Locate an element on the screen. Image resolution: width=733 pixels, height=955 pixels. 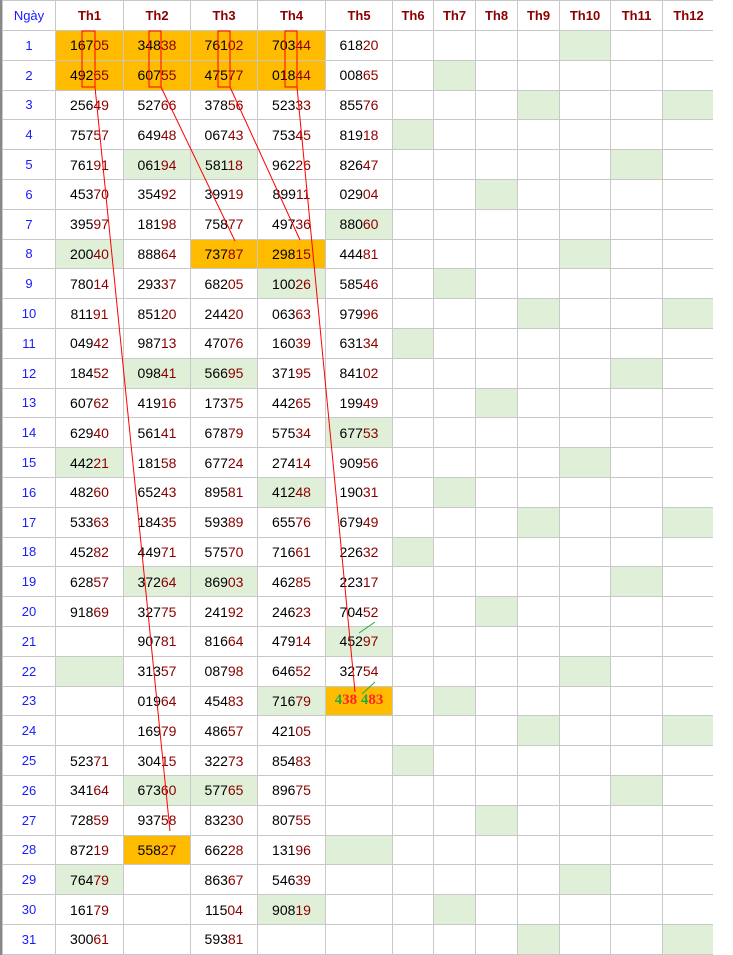
cell-th4: 46285 is located at coordinates (291, 582).